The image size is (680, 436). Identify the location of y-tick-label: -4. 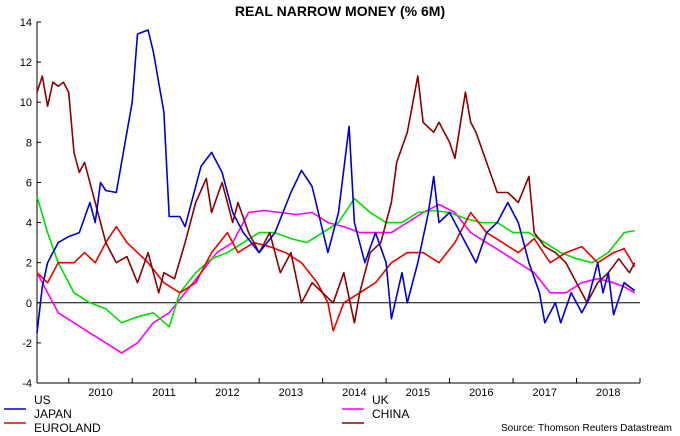
(27, 384).